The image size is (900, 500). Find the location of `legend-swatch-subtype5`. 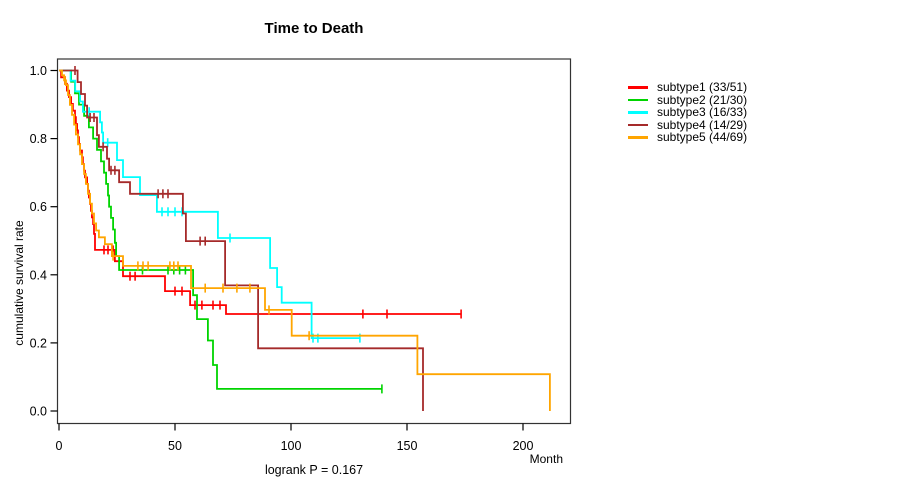

legend-swatch-subtype5 is located at coordinates (638, 137).